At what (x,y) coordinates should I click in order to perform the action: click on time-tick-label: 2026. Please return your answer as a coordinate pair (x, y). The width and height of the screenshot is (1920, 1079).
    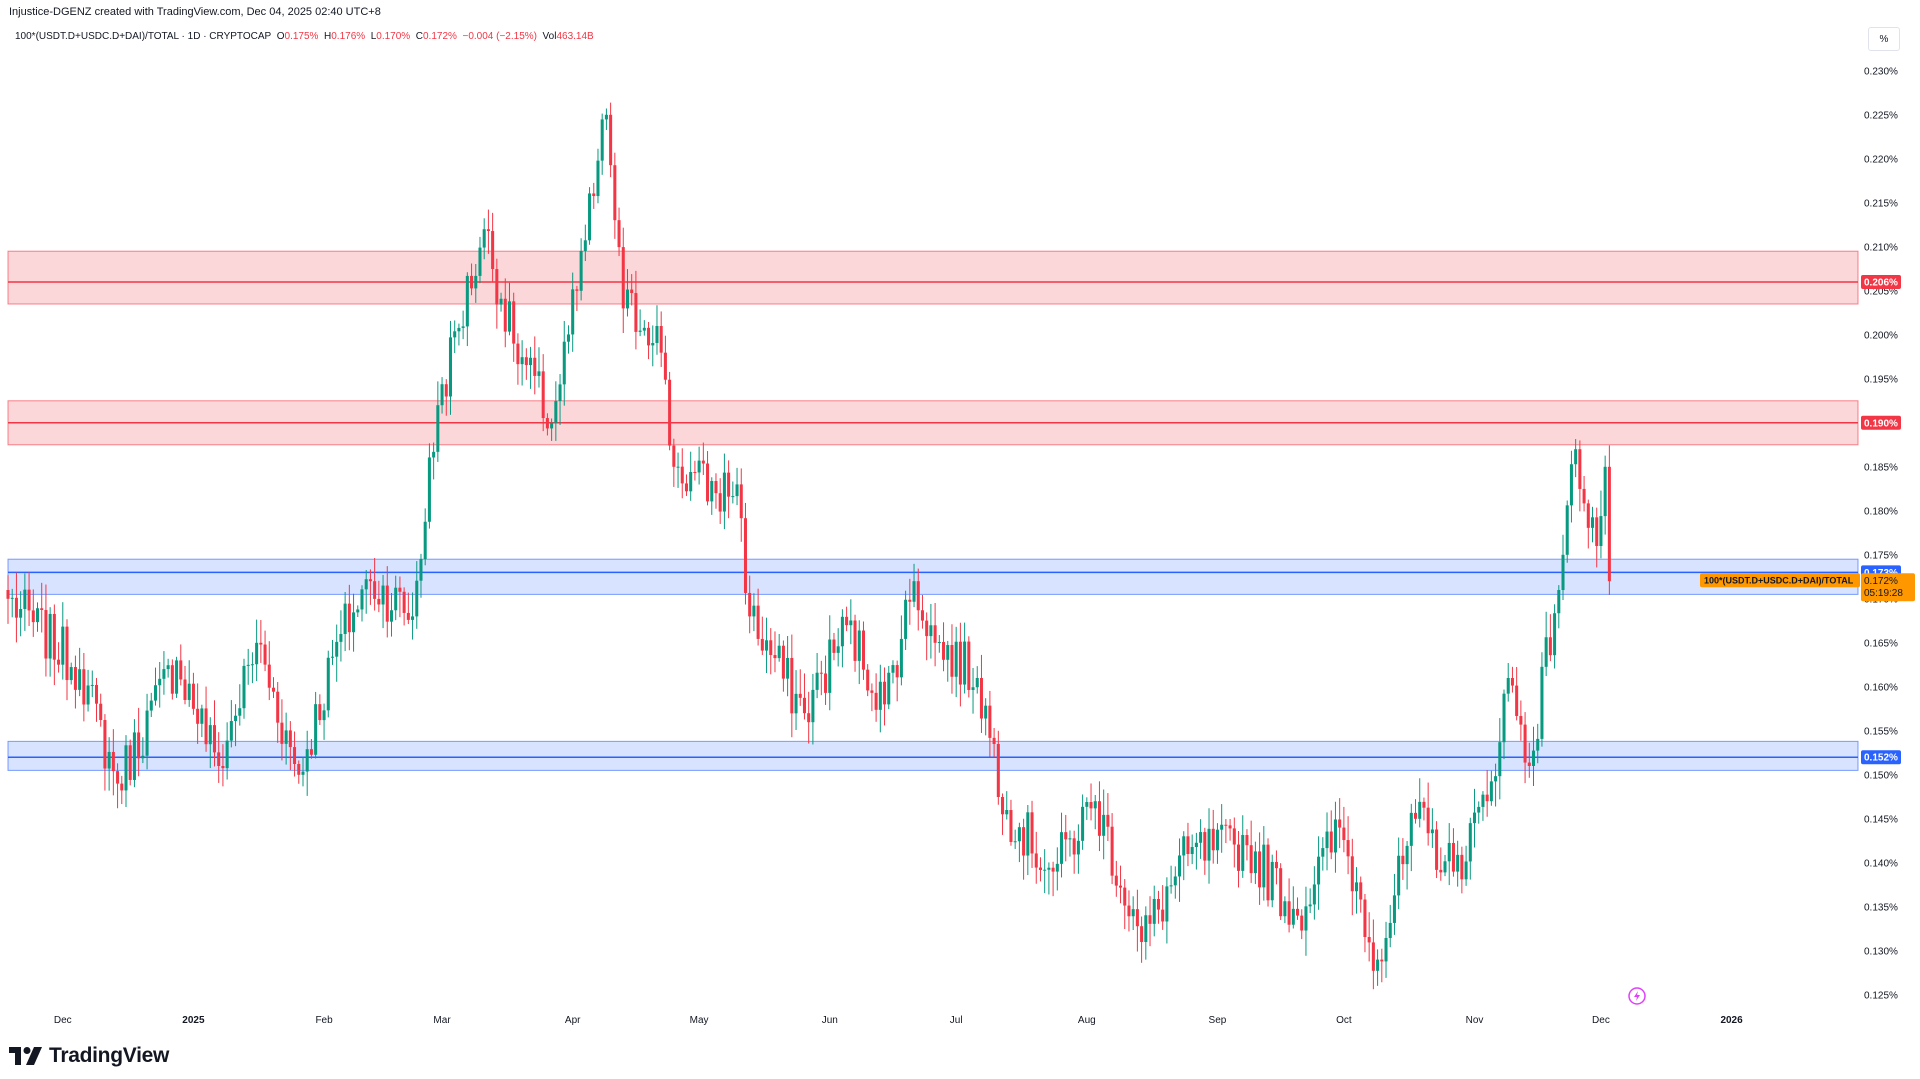
    Looking at the image, I should click on (1731, 1020).